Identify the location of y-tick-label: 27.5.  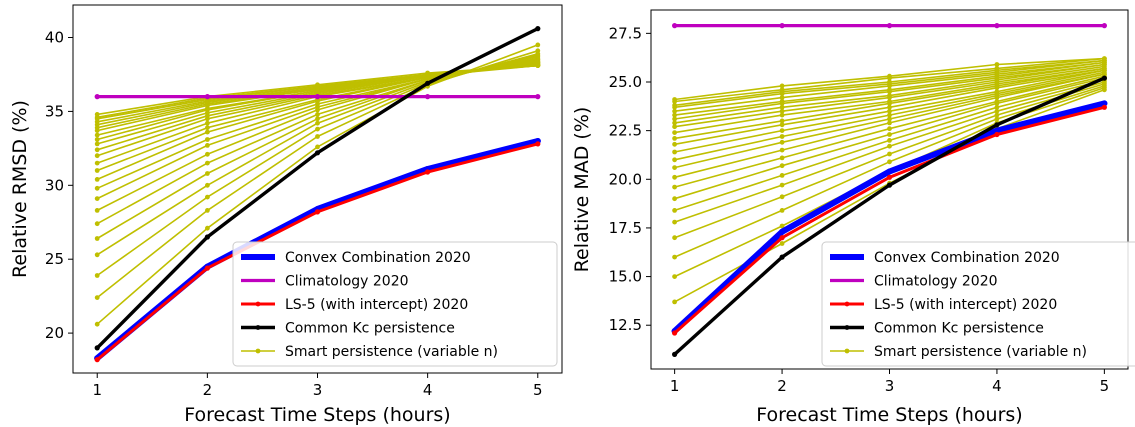
(625, 33).